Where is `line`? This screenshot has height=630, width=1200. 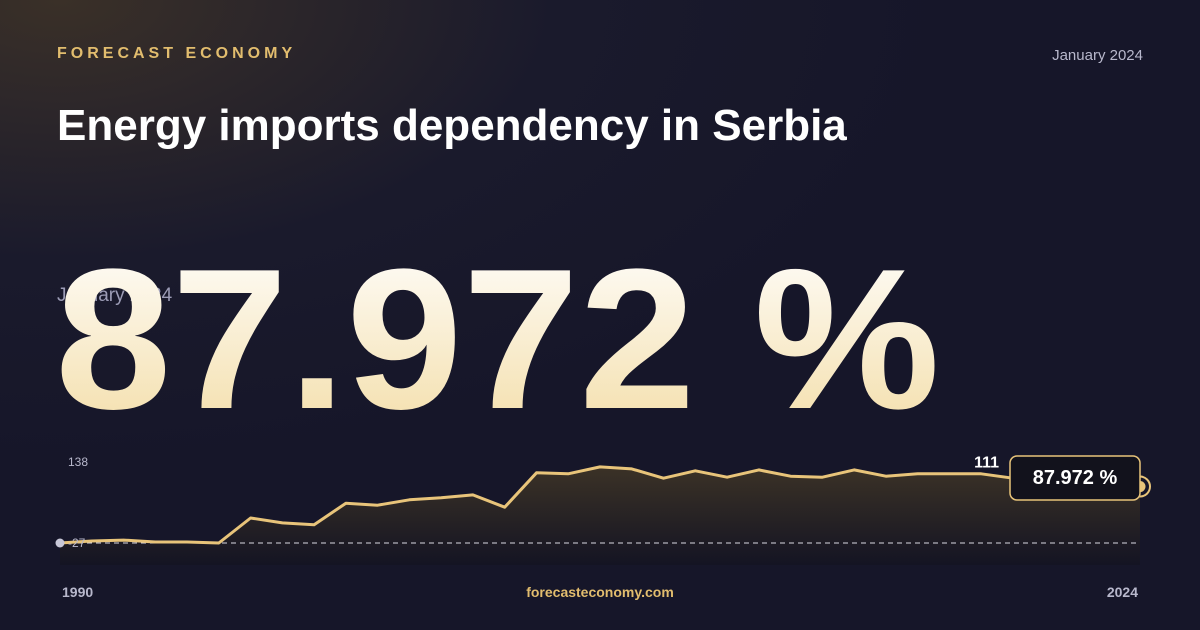 line is located at coordinates (600, 505).